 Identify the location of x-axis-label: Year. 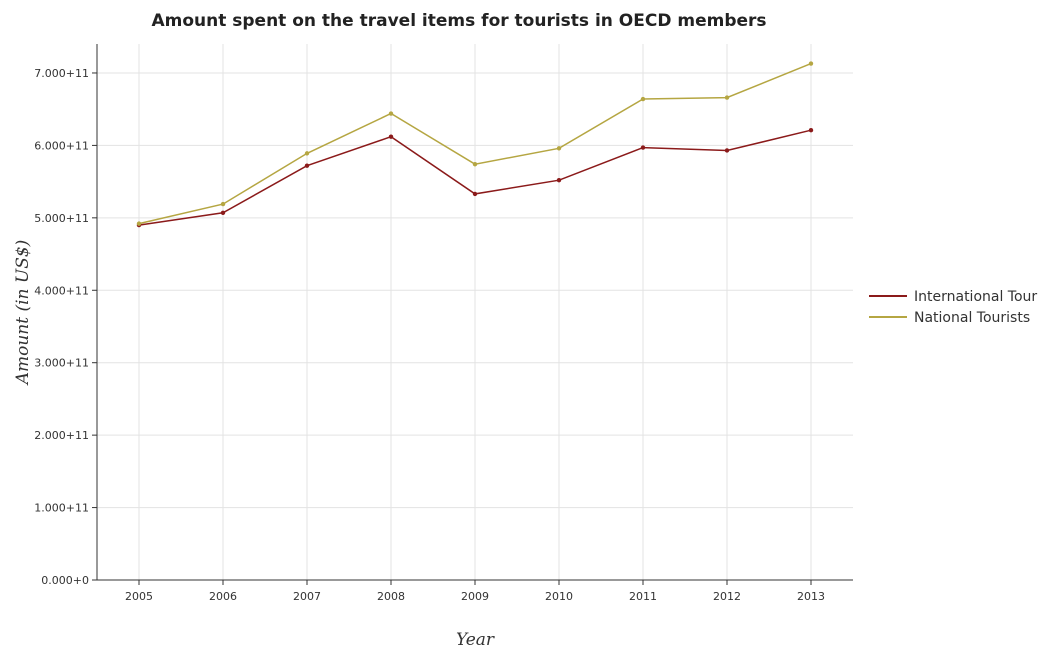
(475, 640).